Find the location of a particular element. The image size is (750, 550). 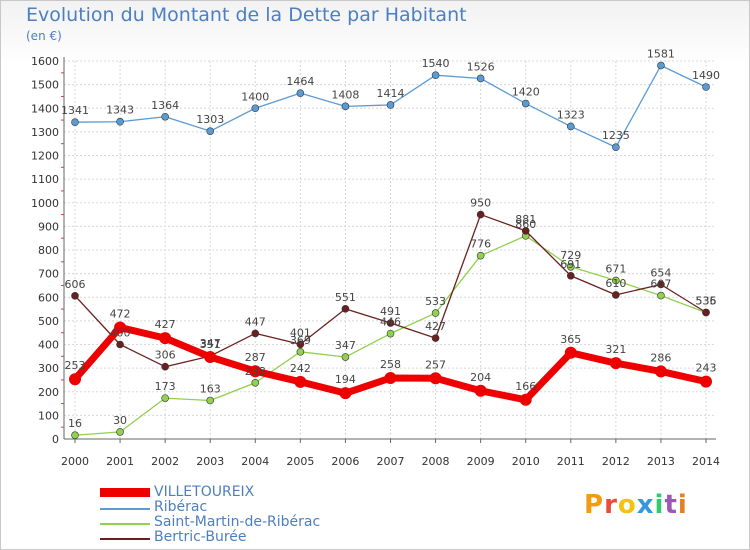

data-label-bertric-buree: 606 is located at coordinates (75, 284).